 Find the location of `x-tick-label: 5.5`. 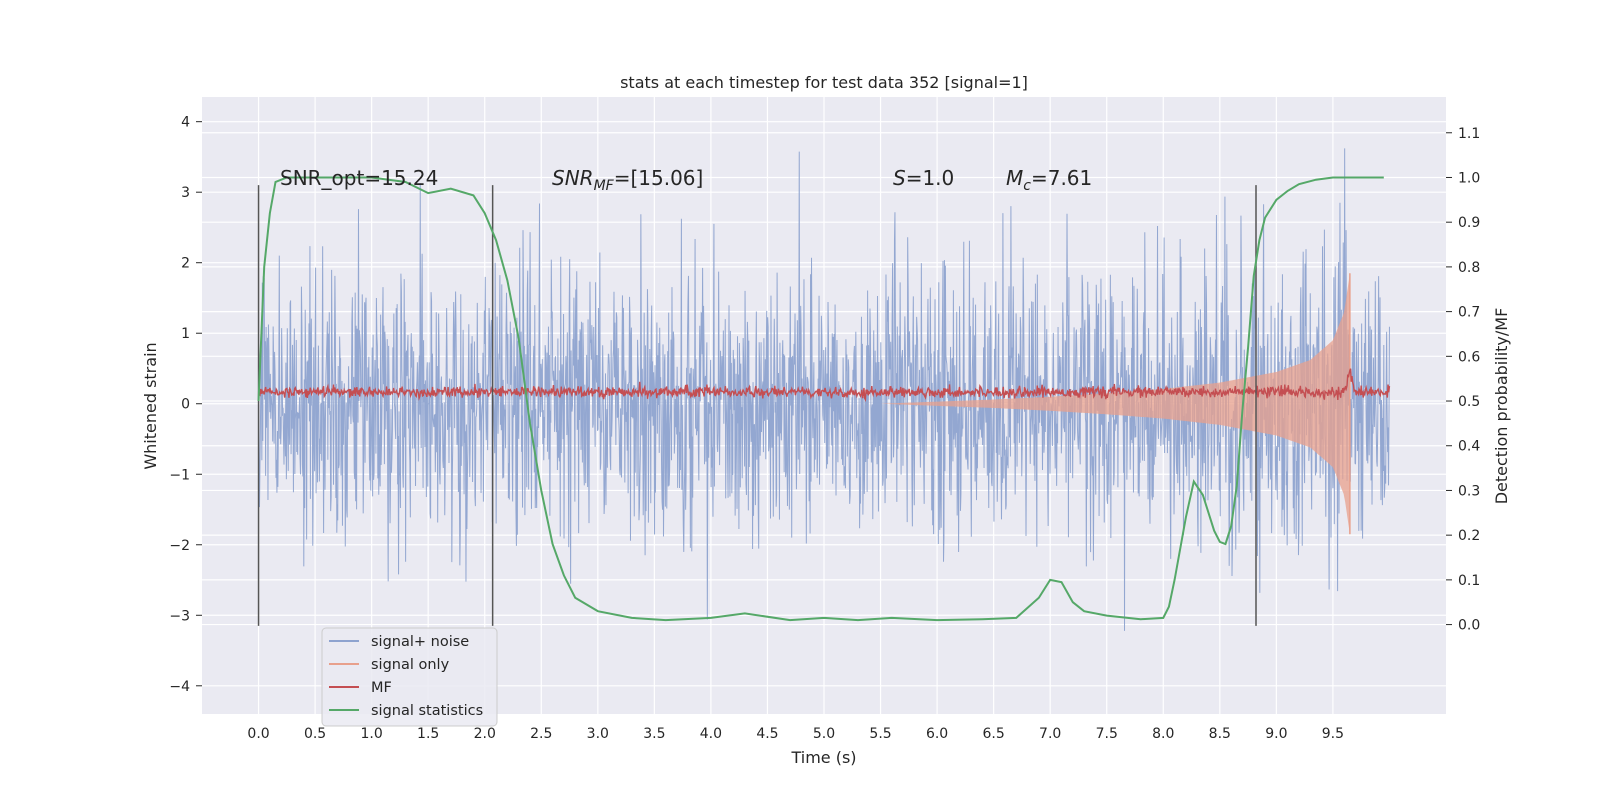

x-tick-label: 5.5 is located at coordinates (880, 734).